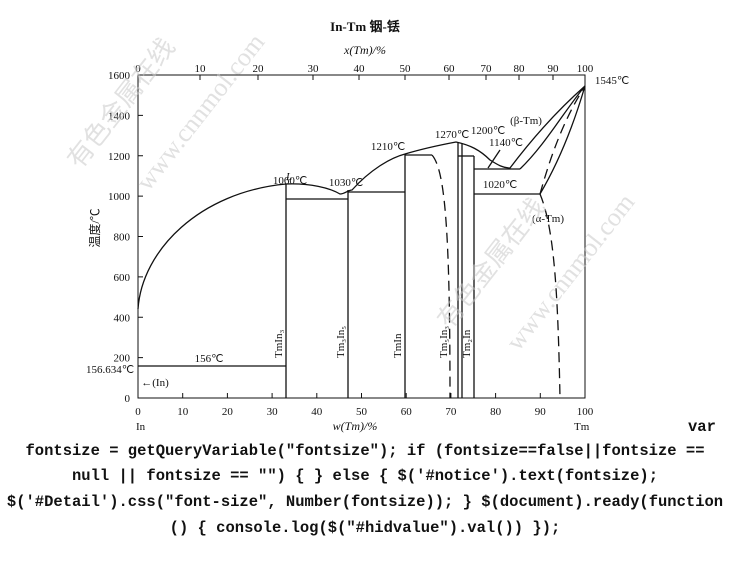 Image resolution: width=730 pixels, height=583 pixels. I want to click on annotation: 1060℃, so click(290, 181).